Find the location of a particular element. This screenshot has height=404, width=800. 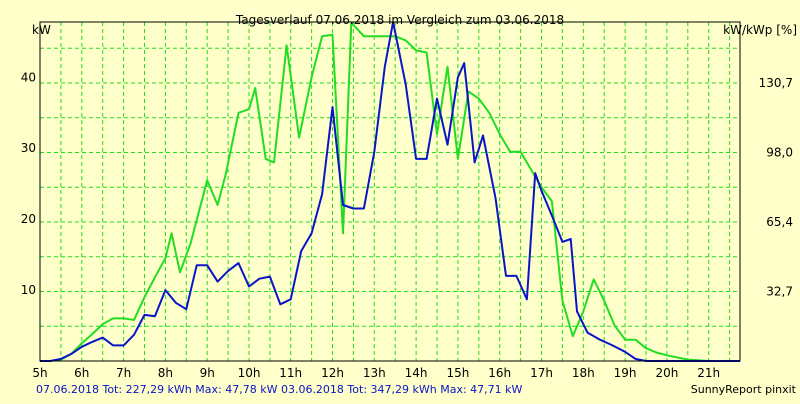

x-tick-label: 19h is located at coordinates (625, 373).